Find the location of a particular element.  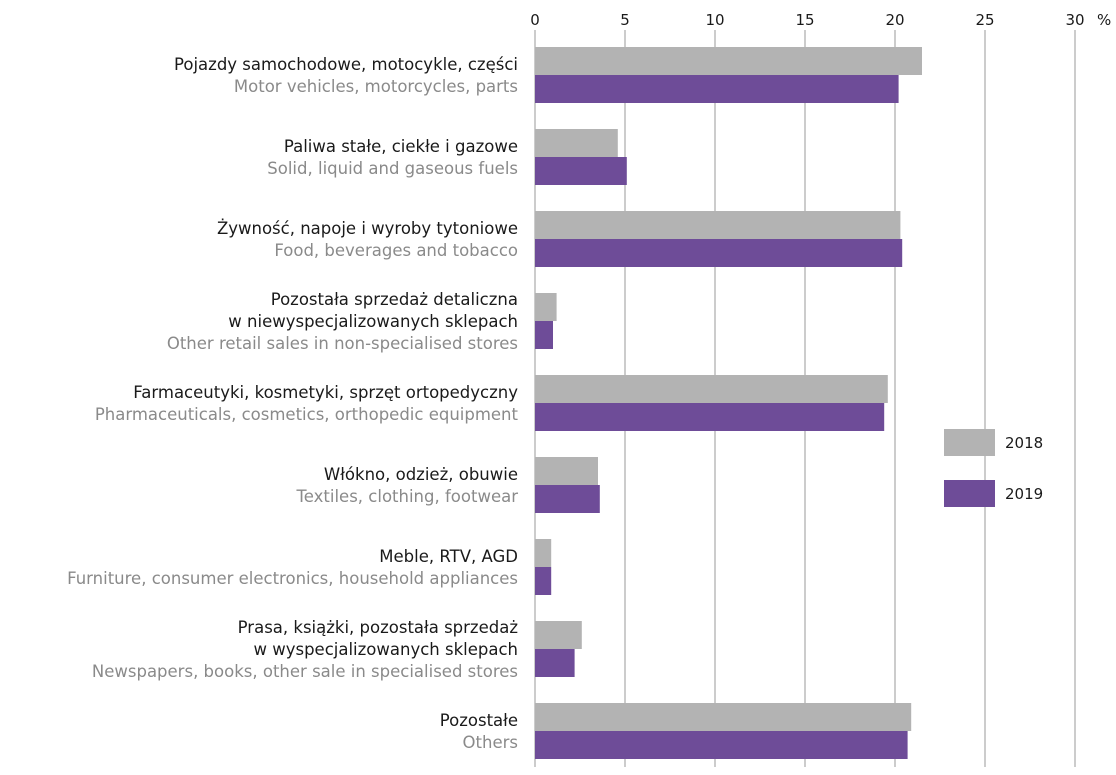

legend: 2018 2019 is located at coordinates (993, 468).